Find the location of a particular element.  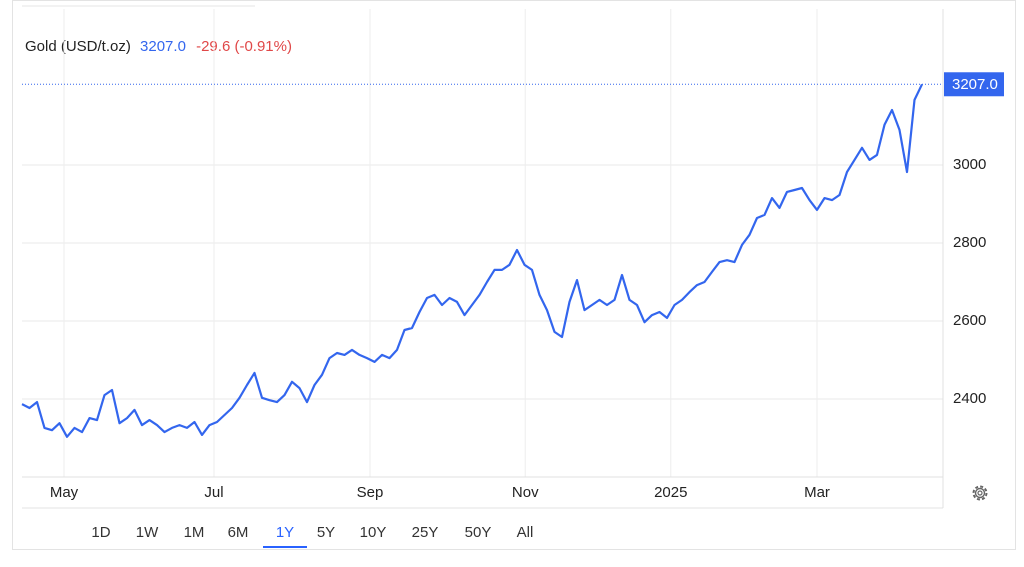

settings-icon is located at coordinates (980, 493).